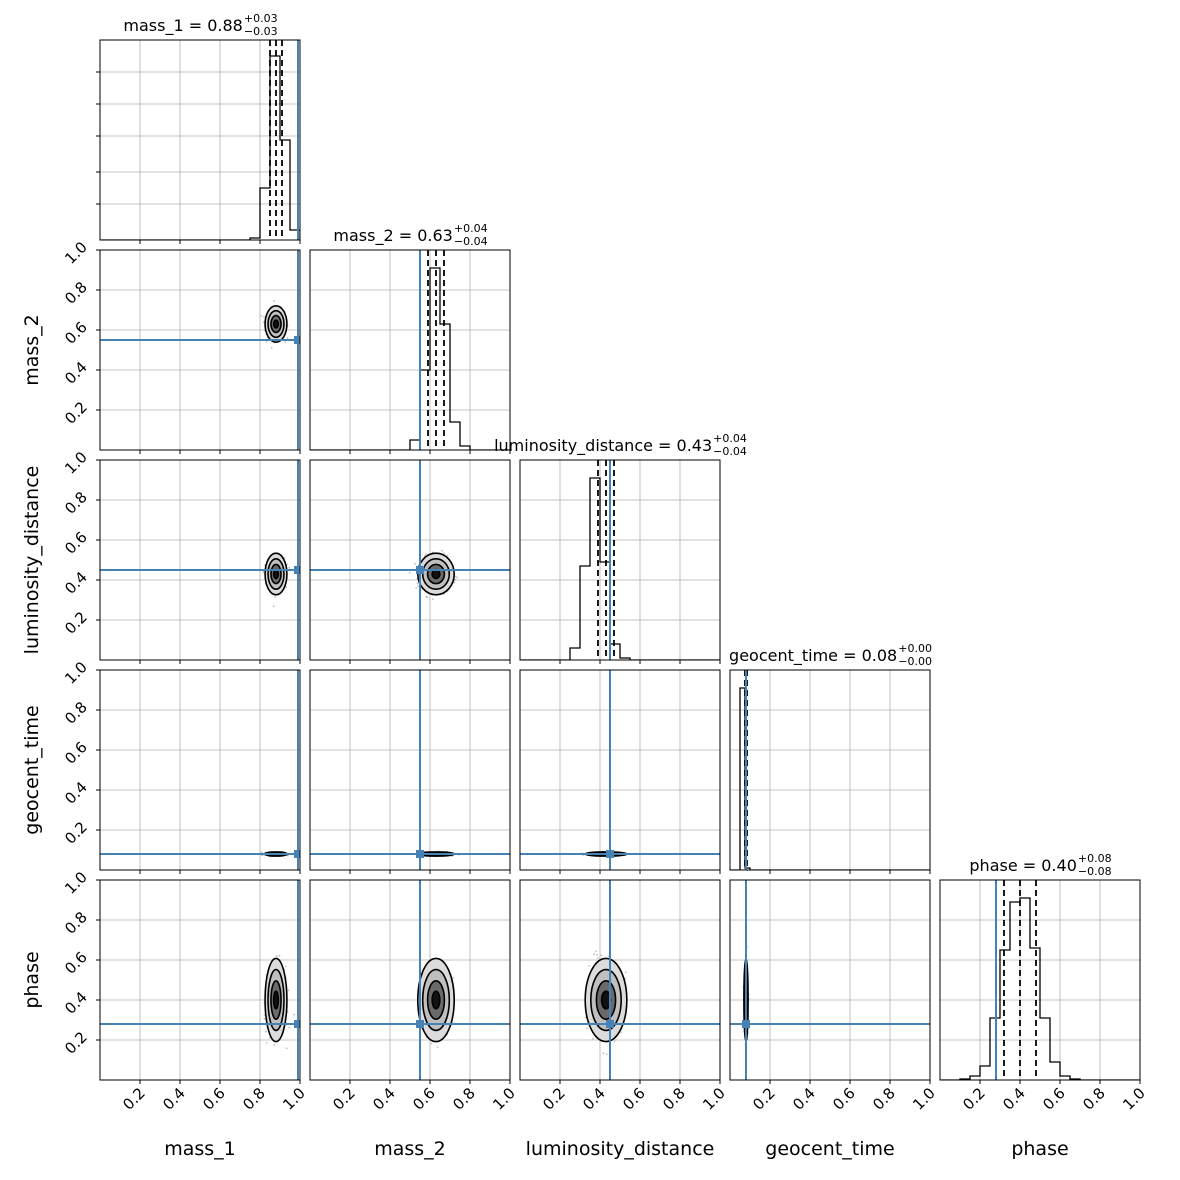  I want to click on panel-phase-vs-luminosity_distance, so click(620, 981).